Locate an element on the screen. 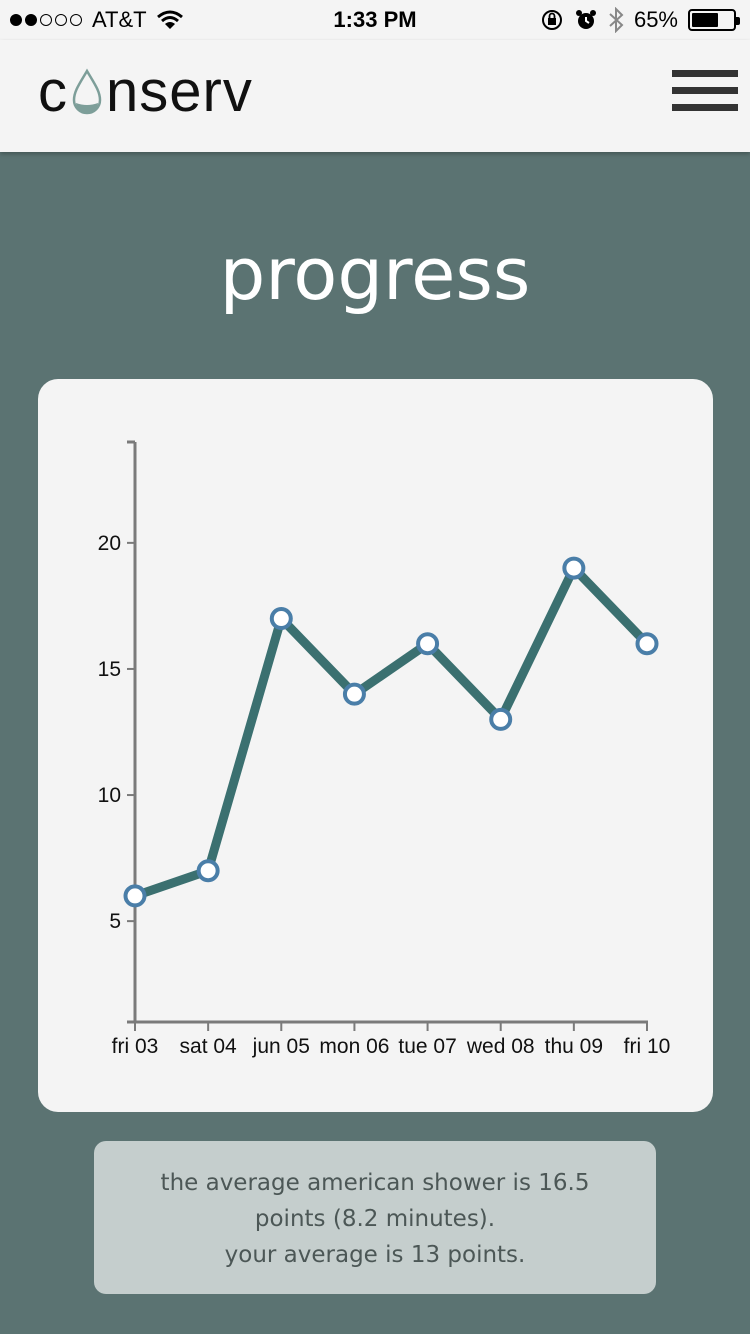 The height and width of the screenshot is (1334, 750). status-bar: AT&T 1:33 PM 65% is located at coordinates (375, 20).